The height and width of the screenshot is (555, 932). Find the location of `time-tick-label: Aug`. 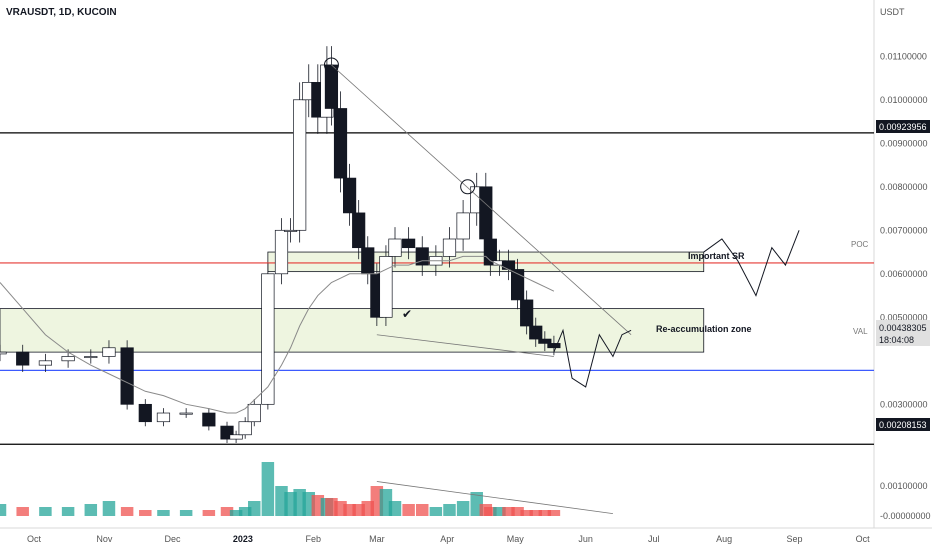

time-tick-label: Aug is located at coordinates (724, 539).